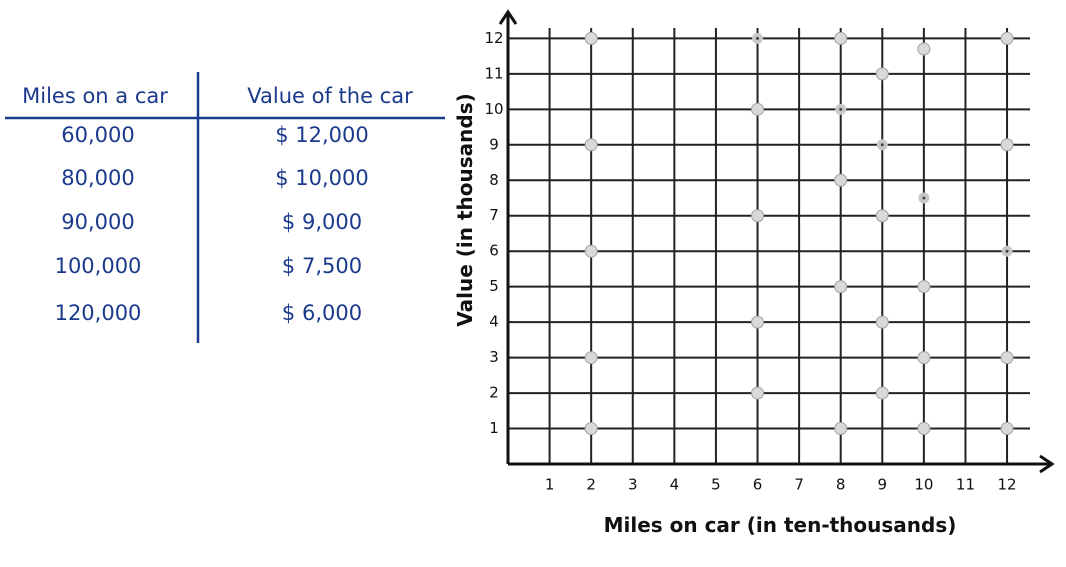 The width and height of the screenshot is (1066, 567). What do you see at coordinates (675, 485) in the screenshot?
I see `x-tick-label: 4` at bounding box center [675, 485].